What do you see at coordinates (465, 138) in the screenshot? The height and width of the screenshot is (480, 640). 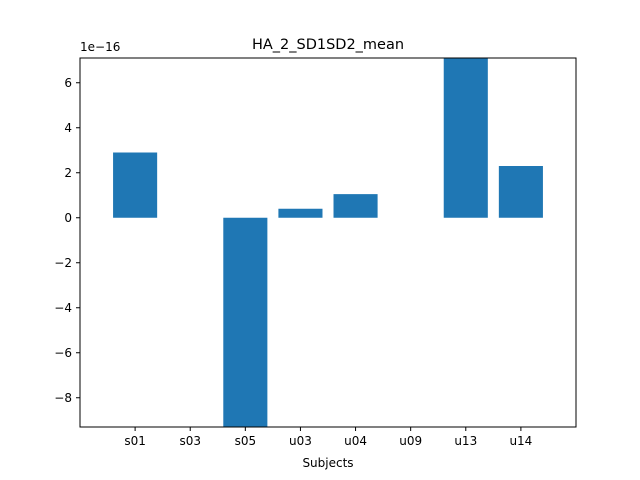 I see `bar-u13` at bounding box center [465, 138].